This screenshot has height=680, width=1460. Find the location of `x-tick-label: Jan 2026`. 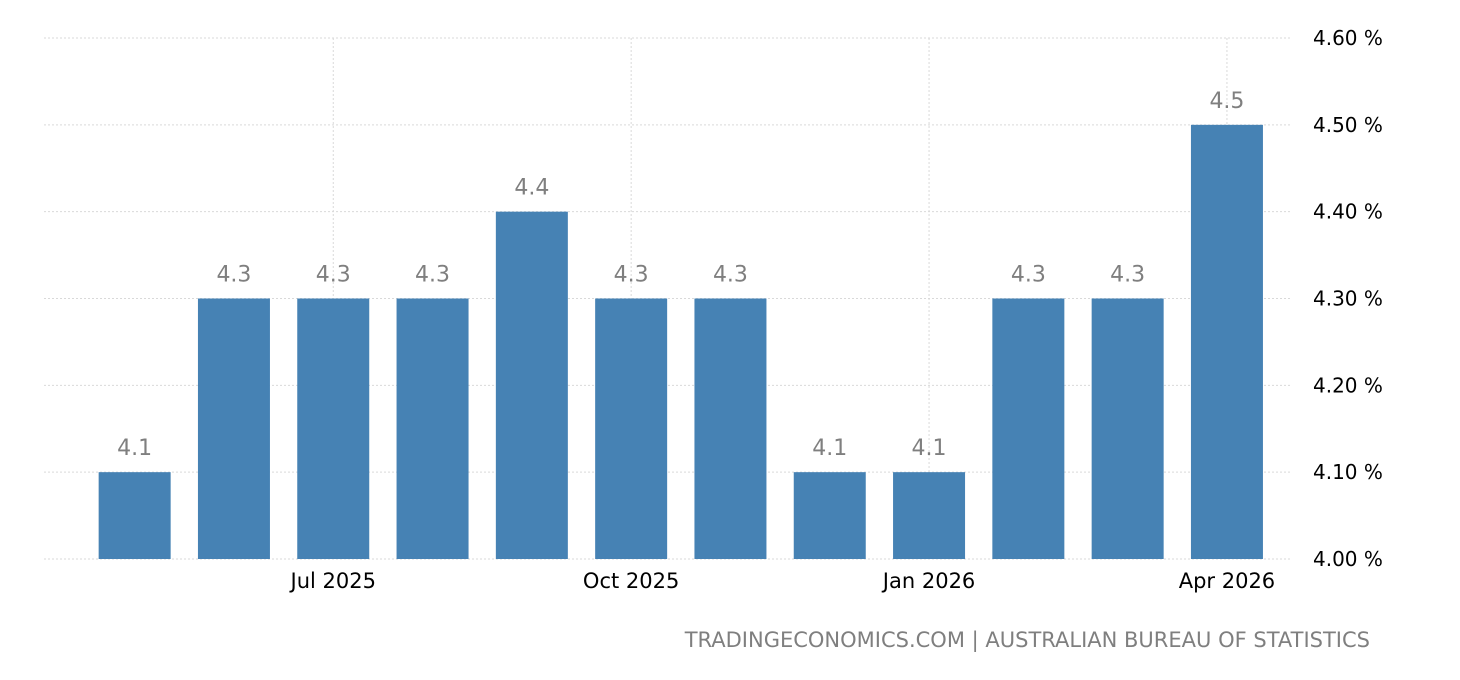

x-tick-label: Jan 2026 is located at coordinates (928, 581).